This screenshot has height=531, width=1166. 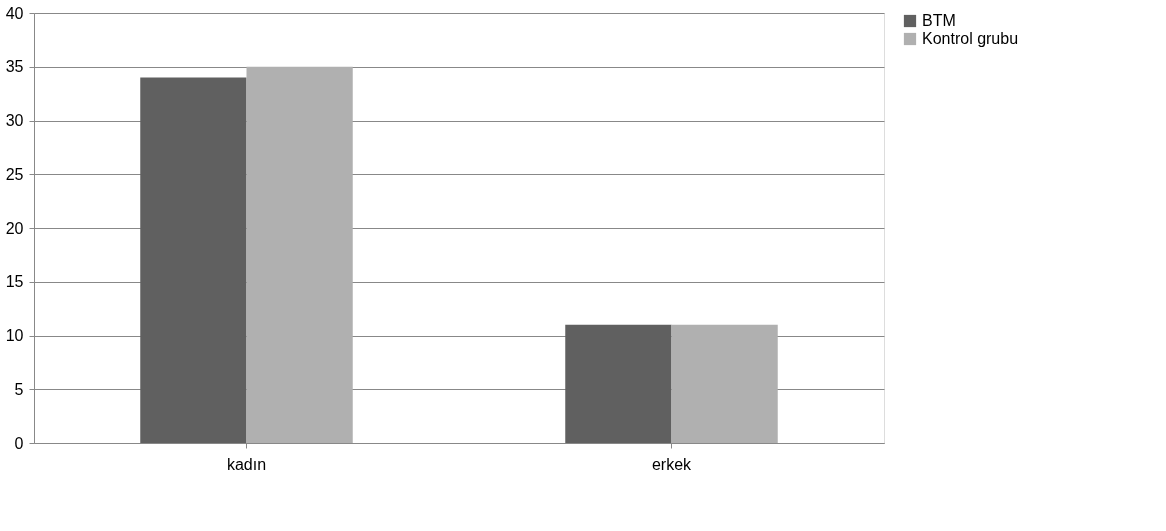 What do you see at coordinates (14, 335) in the screenshot?
I see `y-tick-label: 10` at bounding box center [14, 335].